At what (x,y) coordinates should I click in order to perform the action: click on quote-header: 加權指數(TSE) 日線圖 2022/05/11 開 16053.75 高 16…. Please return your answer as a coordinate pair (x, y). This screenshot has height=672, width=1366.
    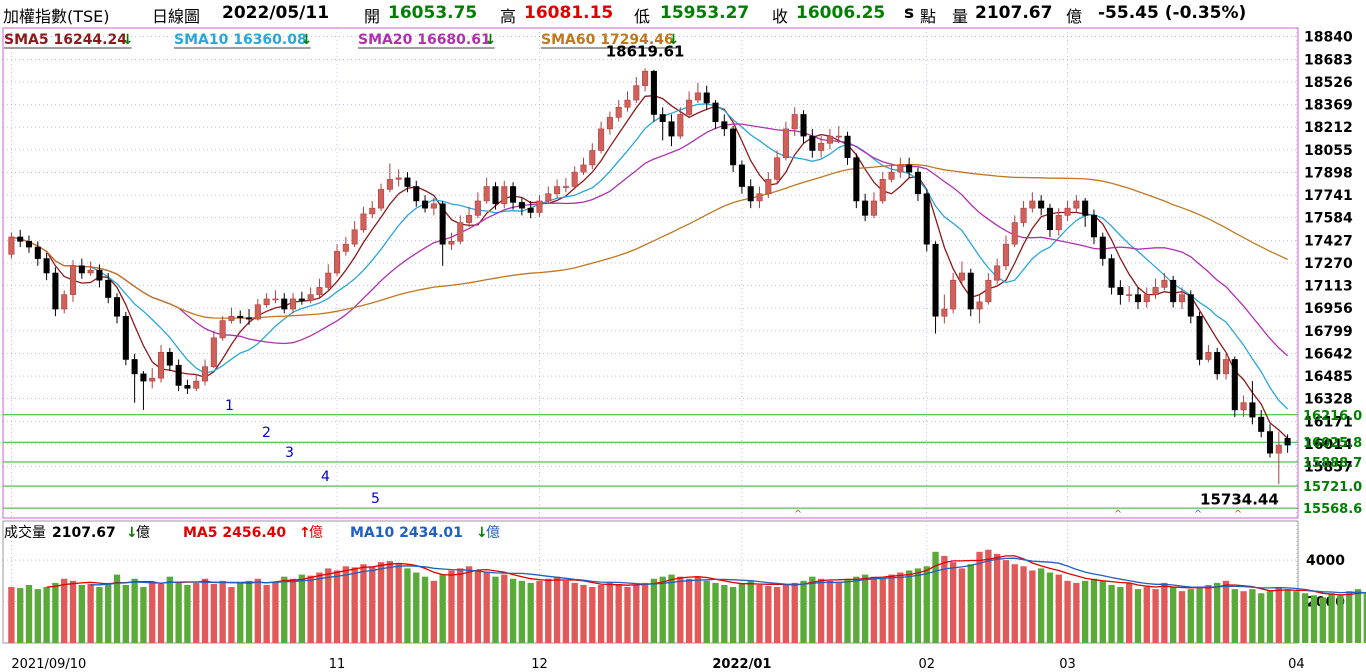
    Looking at the image, I should click on (683, 14).